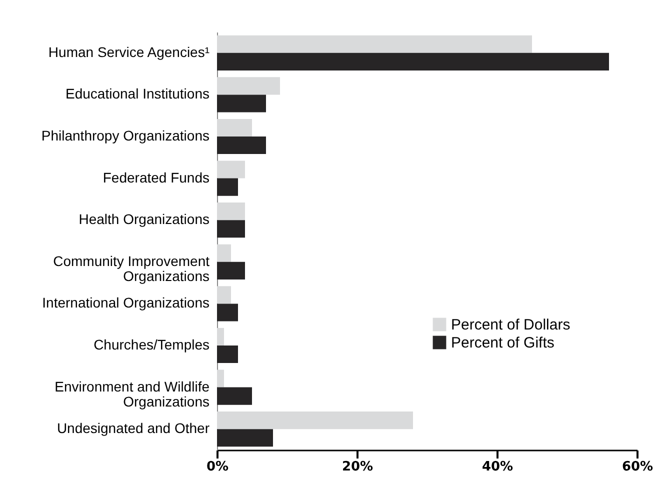 The height and width of the screenshot is (485, 671). I want to click on y-tick-label: Health Organizations, so click(144, 219).